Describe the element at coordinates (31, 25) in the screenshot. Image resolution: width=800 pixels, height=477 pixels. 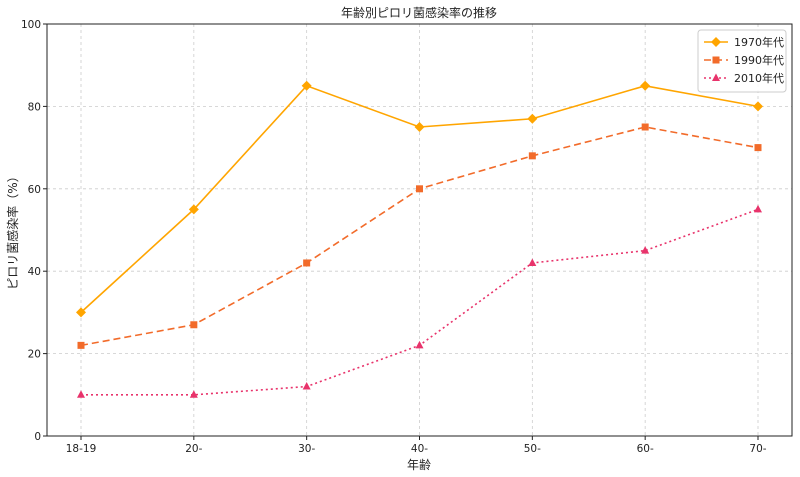
I see `y-tick-label: 100` at that location.